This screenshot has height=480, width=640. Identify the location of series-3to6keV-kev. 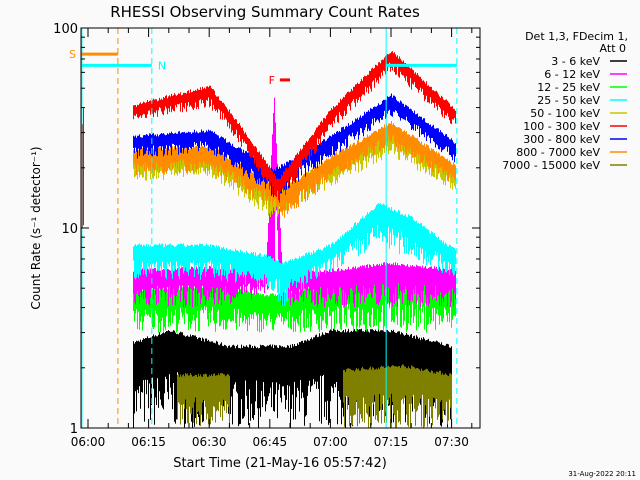
(292, 378).